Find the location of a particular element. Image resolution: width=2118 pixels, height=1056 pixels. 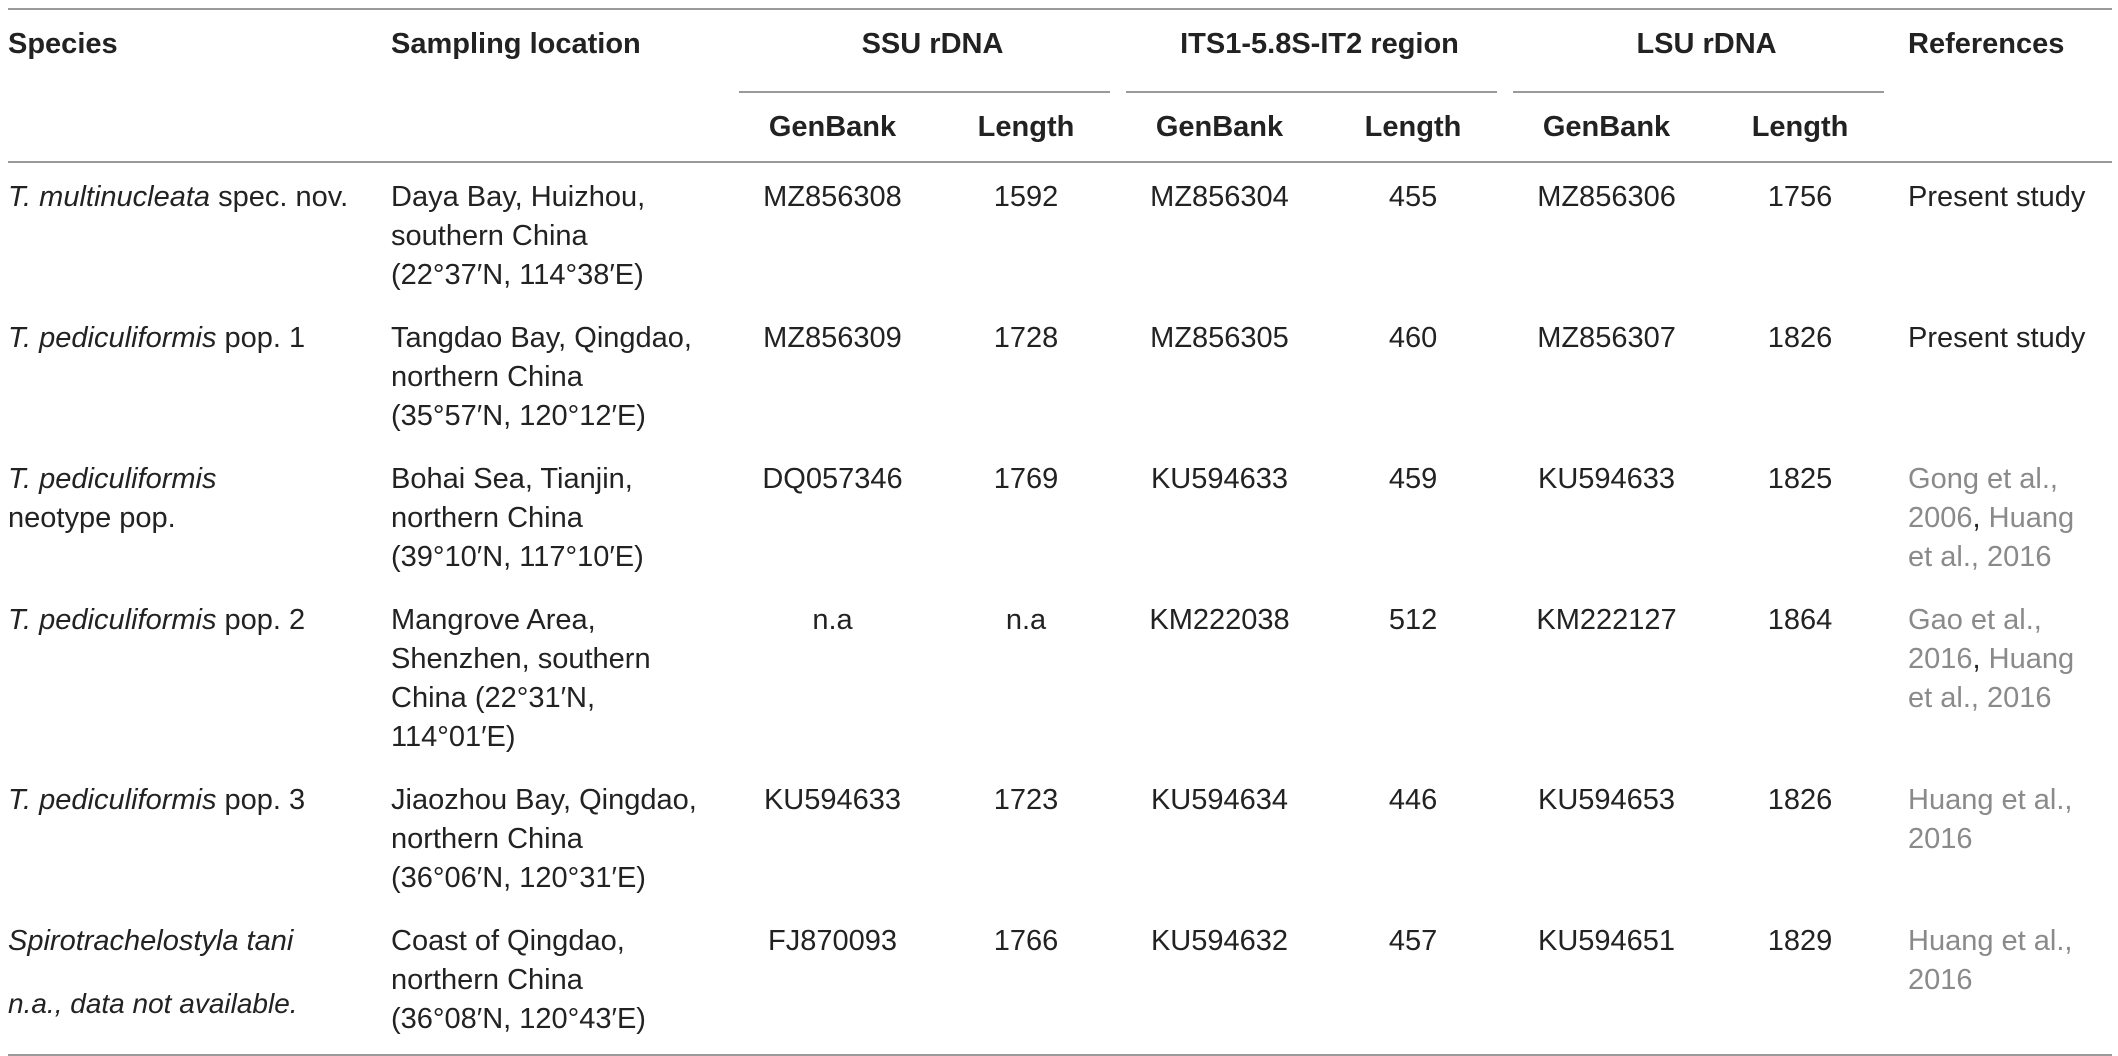

header-its-region: ITS1-5.8S-IT2 region is located at coordinates (1320, 50).